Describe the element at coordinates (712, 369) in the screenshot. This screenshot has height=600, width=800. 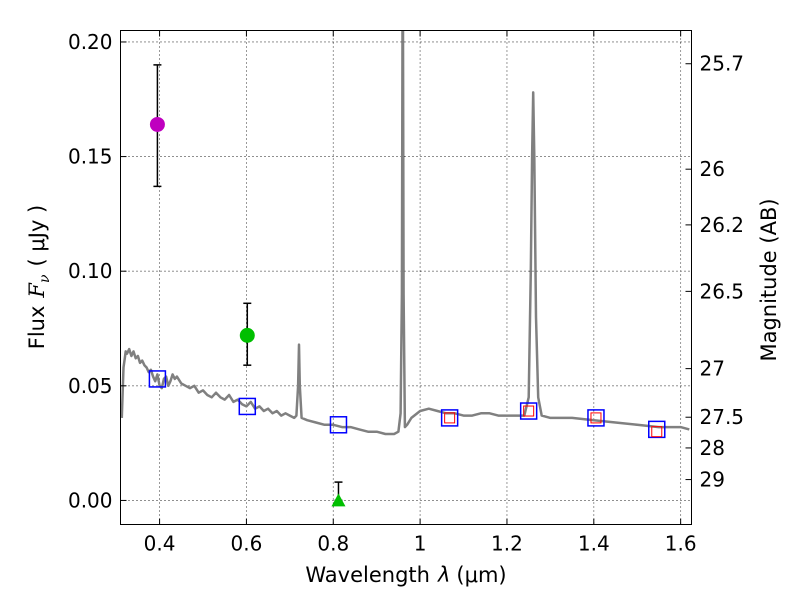
I see `y2-tick-label: 27` at that location.